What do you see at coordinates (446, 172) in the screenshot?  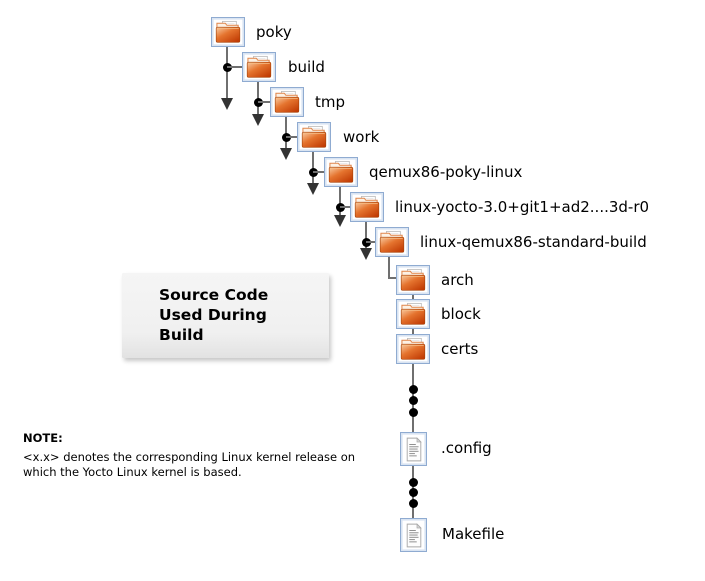 I see `tree-label-qemux86-poky-linux: qemux86-poky-linux` at bounding box center [446, 172].